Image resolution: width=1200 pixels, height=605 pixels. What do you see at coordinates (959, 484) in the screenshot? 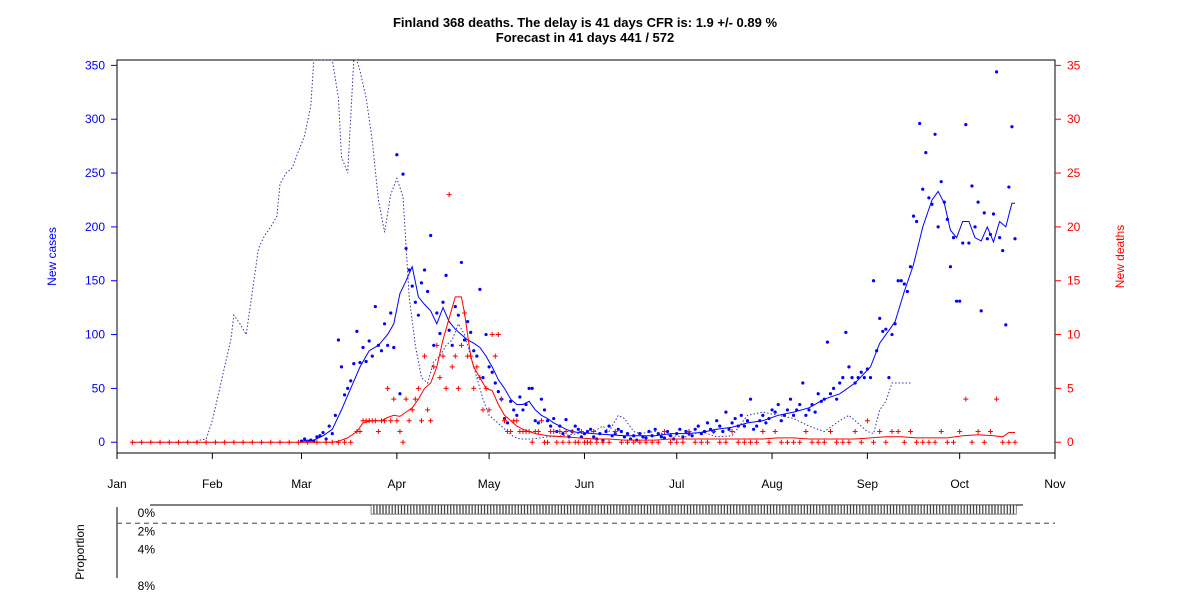
I see `x-tick-label: Oct` at bounding box center [959, 484].